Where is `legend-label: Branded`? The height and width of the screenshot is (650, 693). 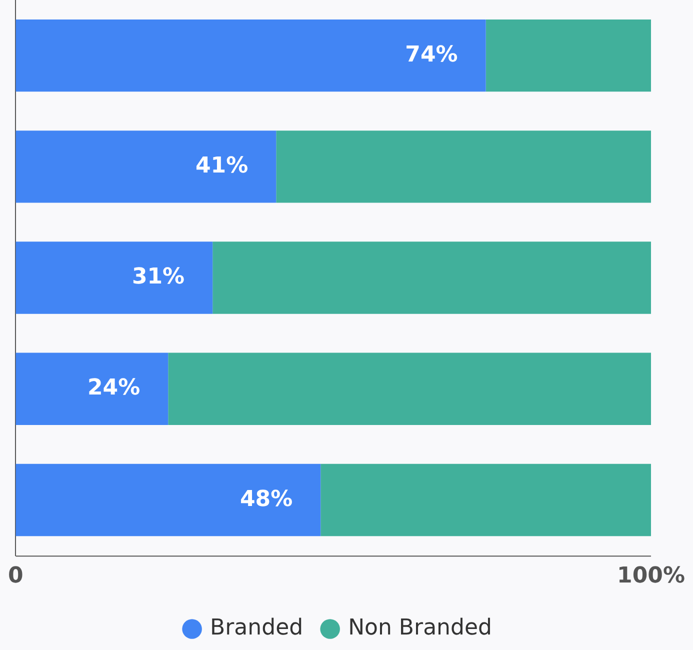 legend-label: Branded is located at coordinates (257, 628).